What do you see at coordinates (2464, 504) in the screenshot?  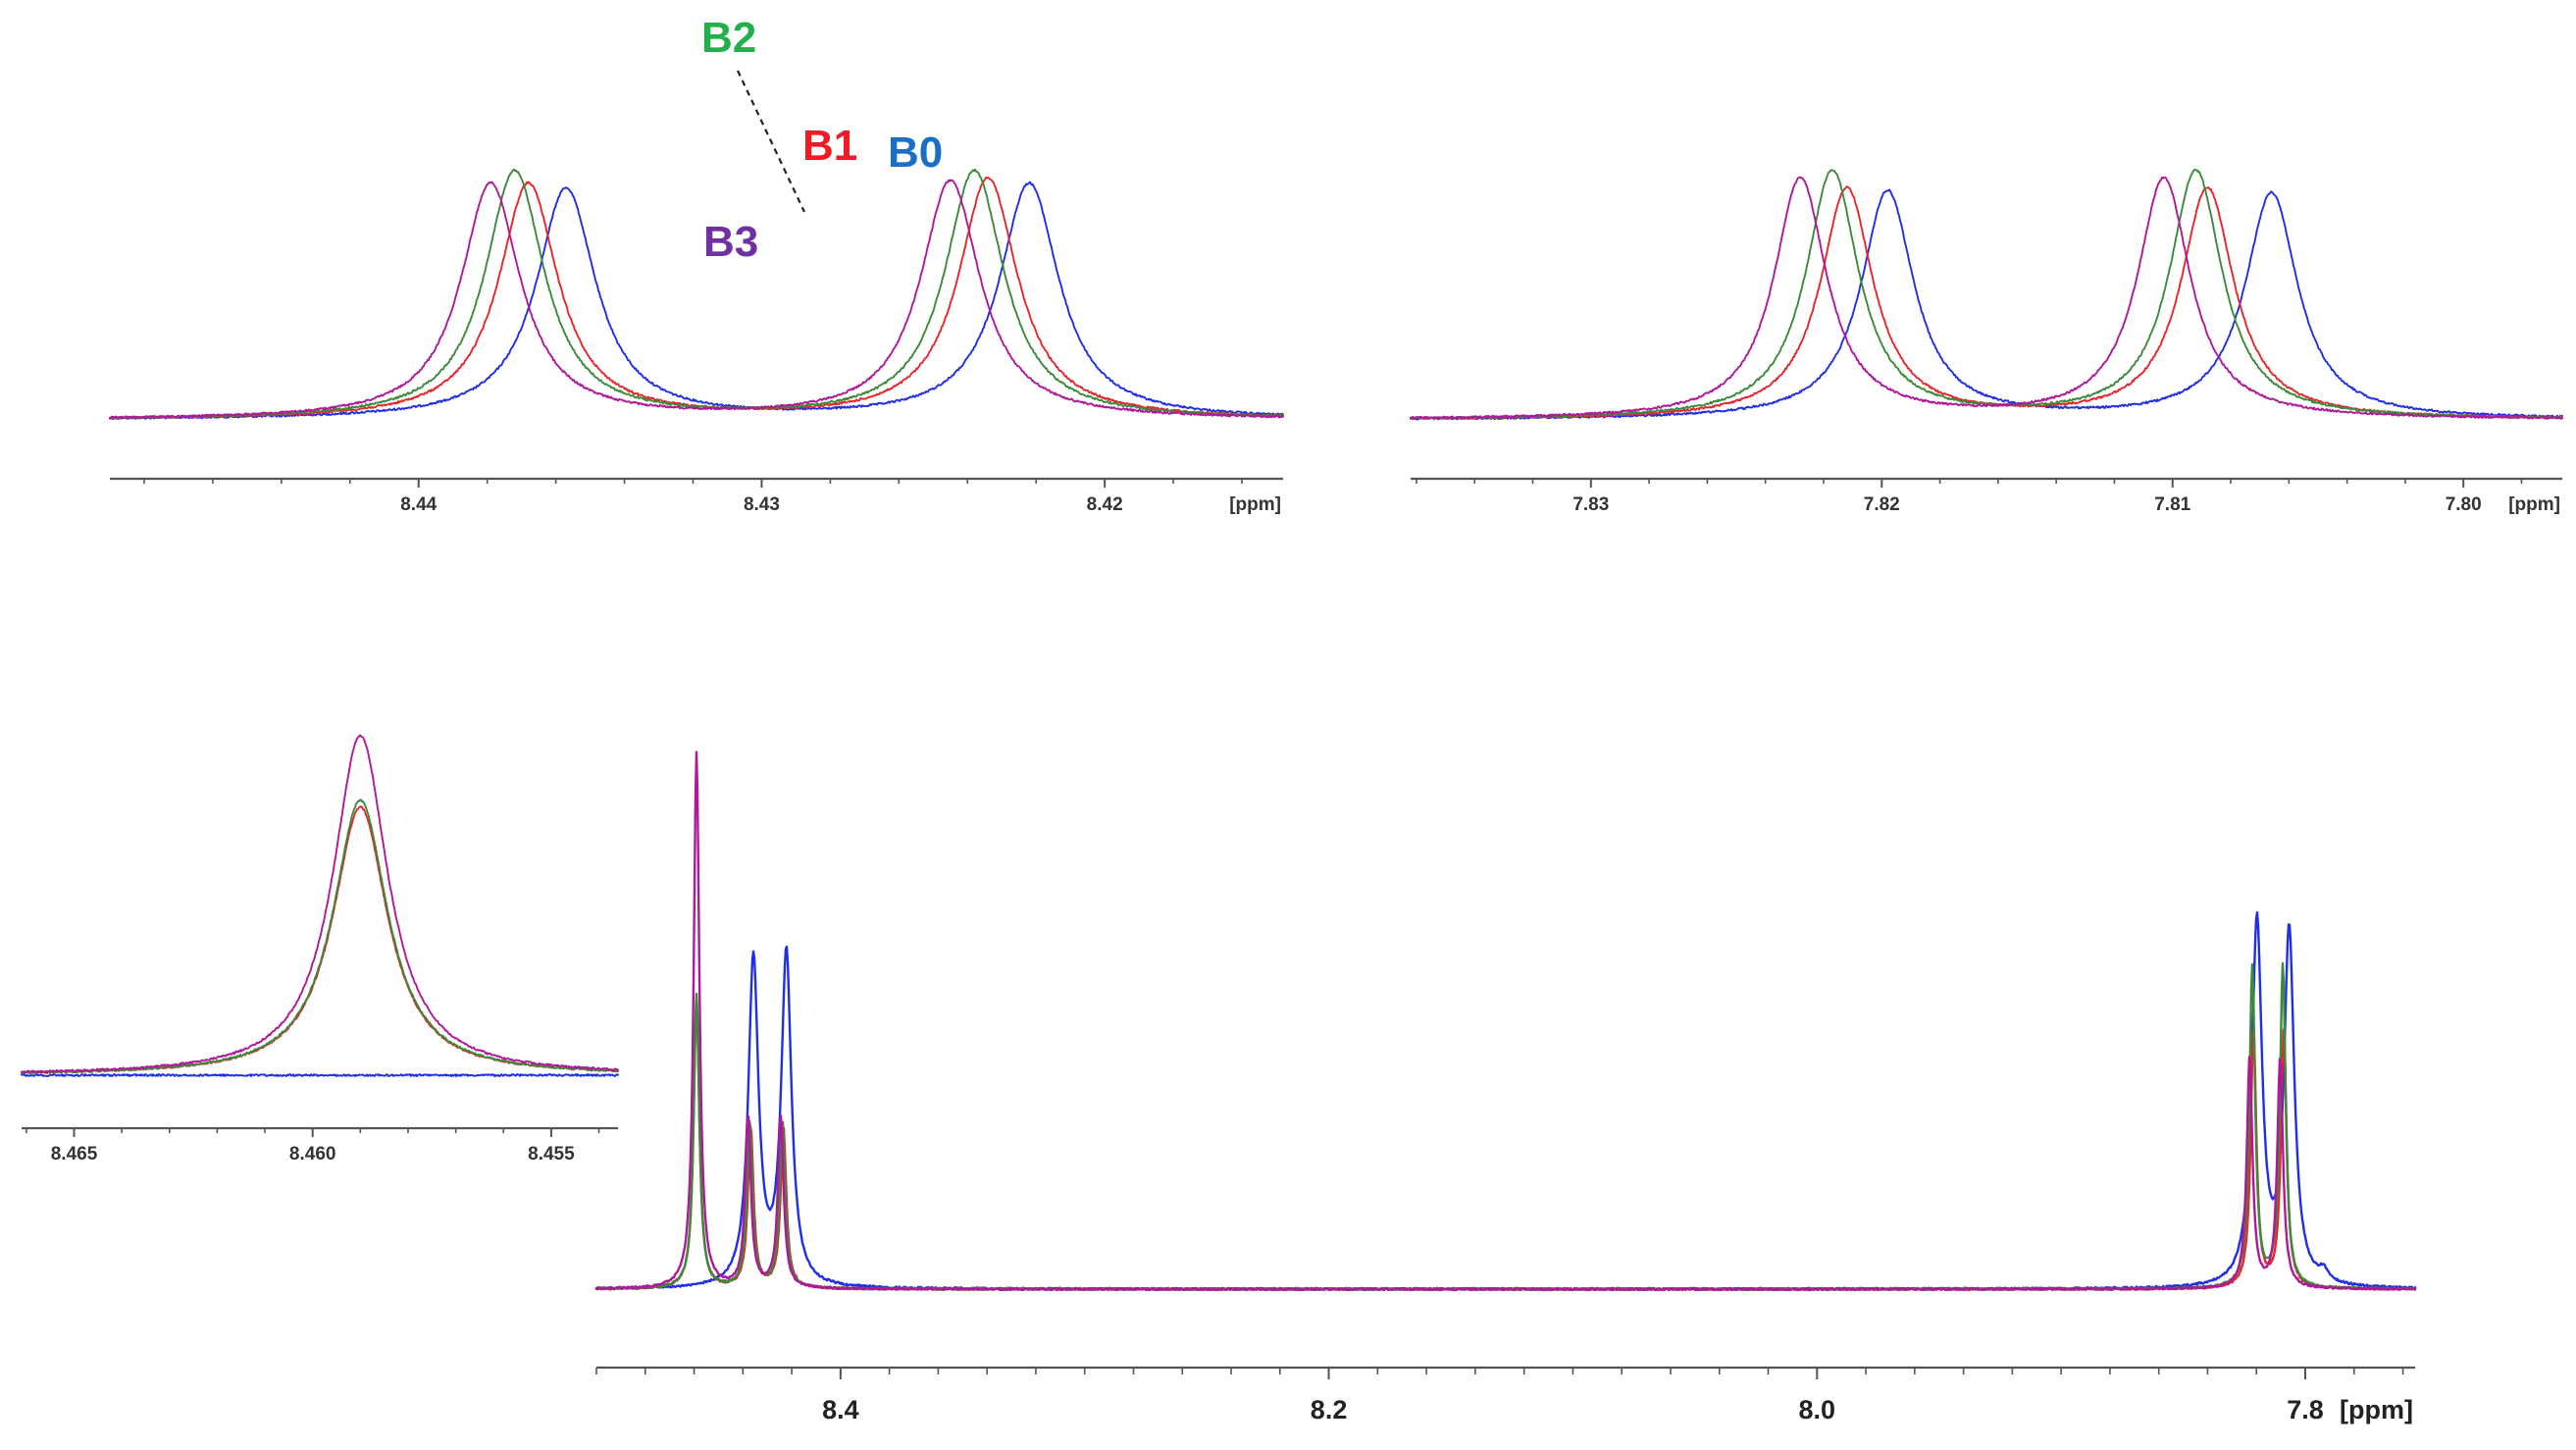 I see `tick-label: 7.80` at bounding box center [2464, 504].